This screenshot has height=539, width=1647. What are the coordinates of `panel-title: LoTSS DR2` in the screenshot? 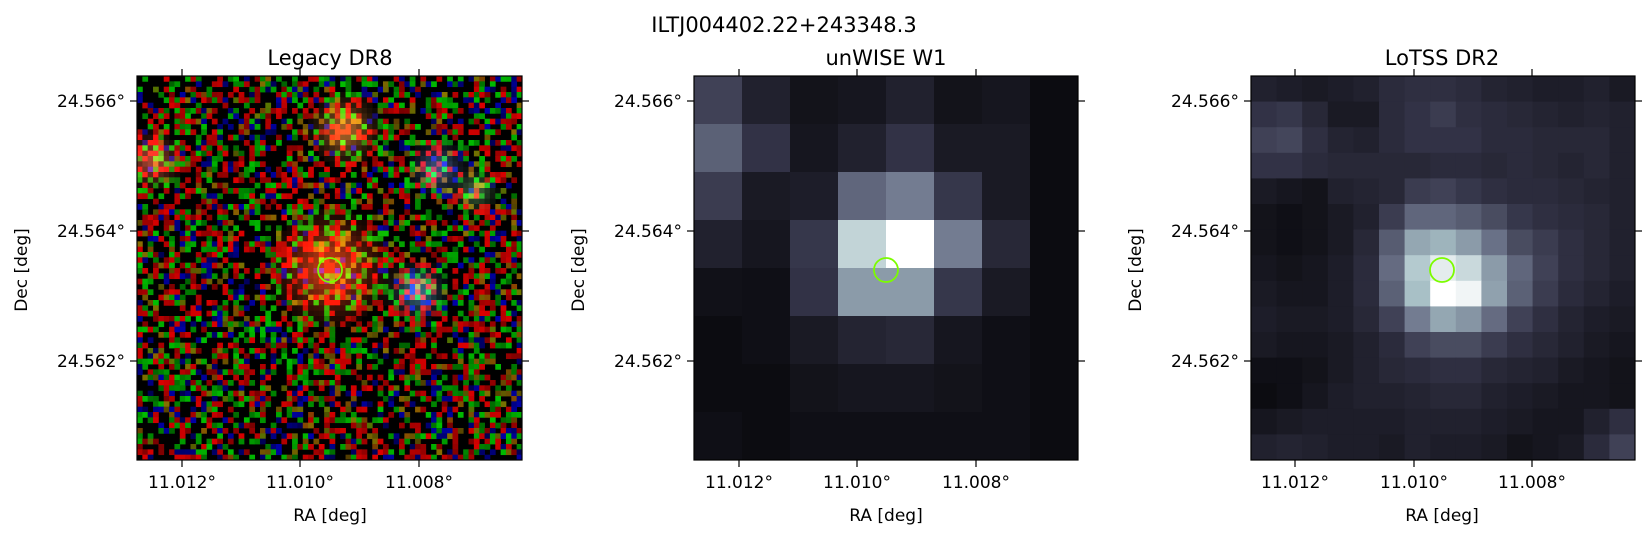 It's located at (1442, 58).